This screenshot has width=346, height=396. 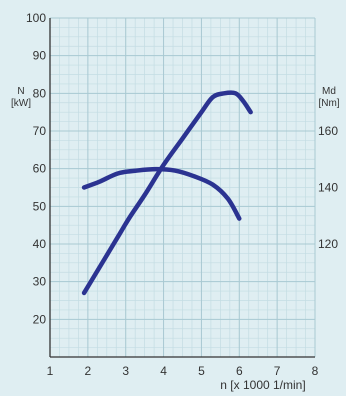 I want to click on left-tick-labels: 20 30 40 50 60 70 80 90 100, so click(x=36, y=168).